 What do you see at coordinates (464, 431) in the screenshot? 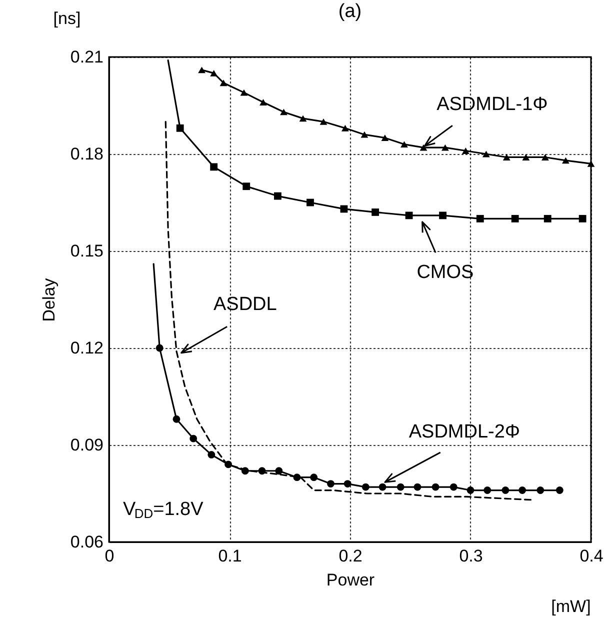
I see `text: ASDMDL-2Φ` at bounding box center [464, 431].